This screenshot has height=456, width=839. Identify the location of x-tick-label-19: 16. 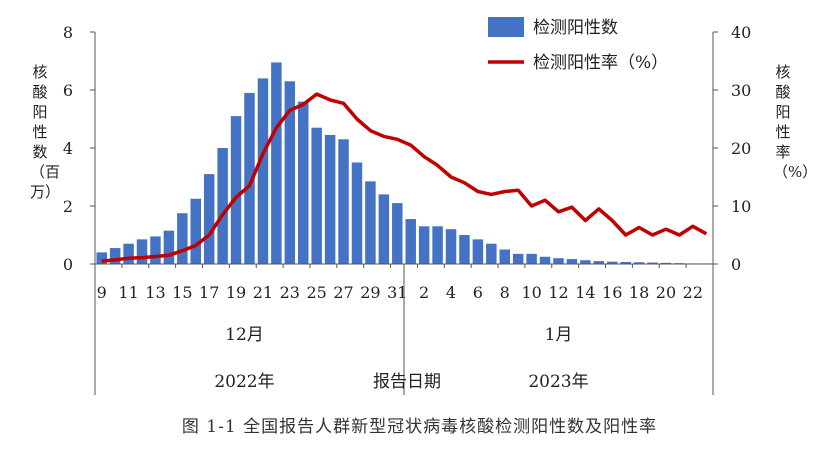
(612, 292).